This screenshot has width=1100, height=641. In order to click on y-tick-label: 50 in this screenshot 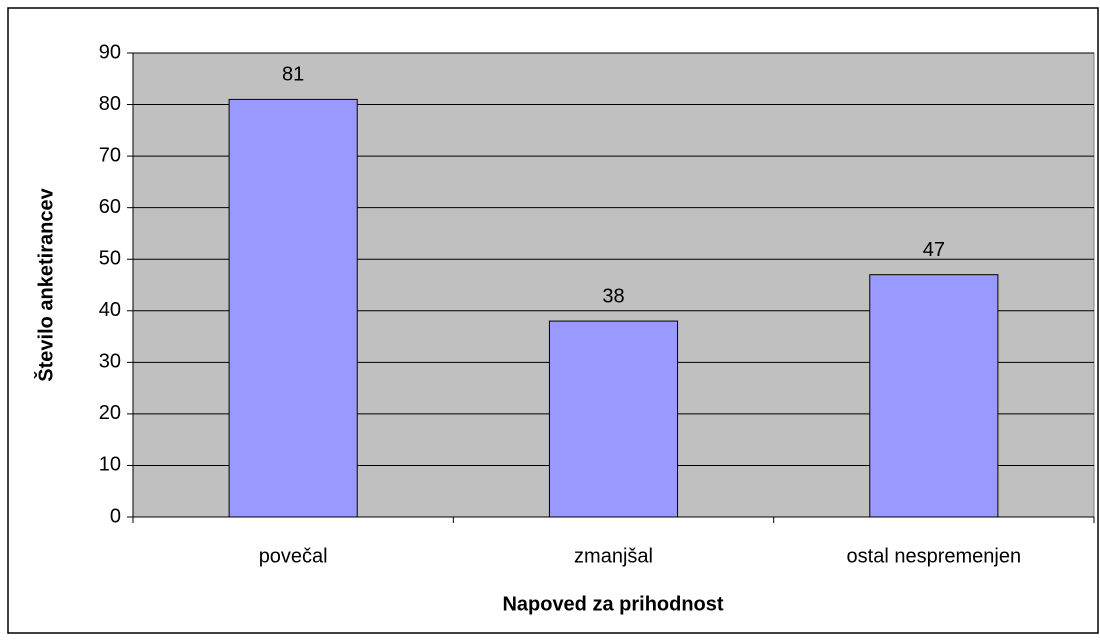, I will do `click(110, 259)`.